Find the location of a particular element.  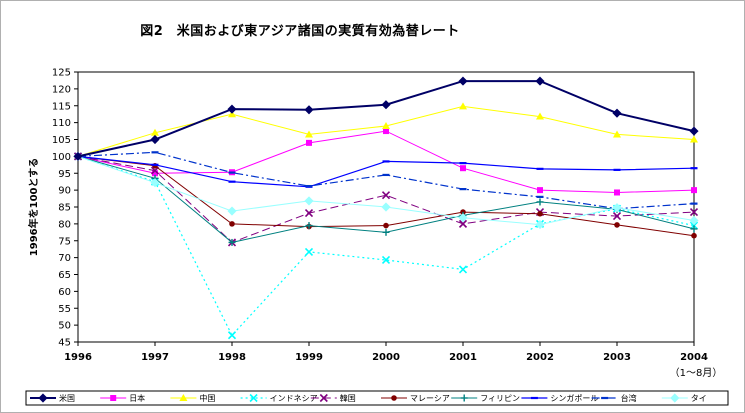

x-tick-label: 1997 is located at coordinates (155, 357).